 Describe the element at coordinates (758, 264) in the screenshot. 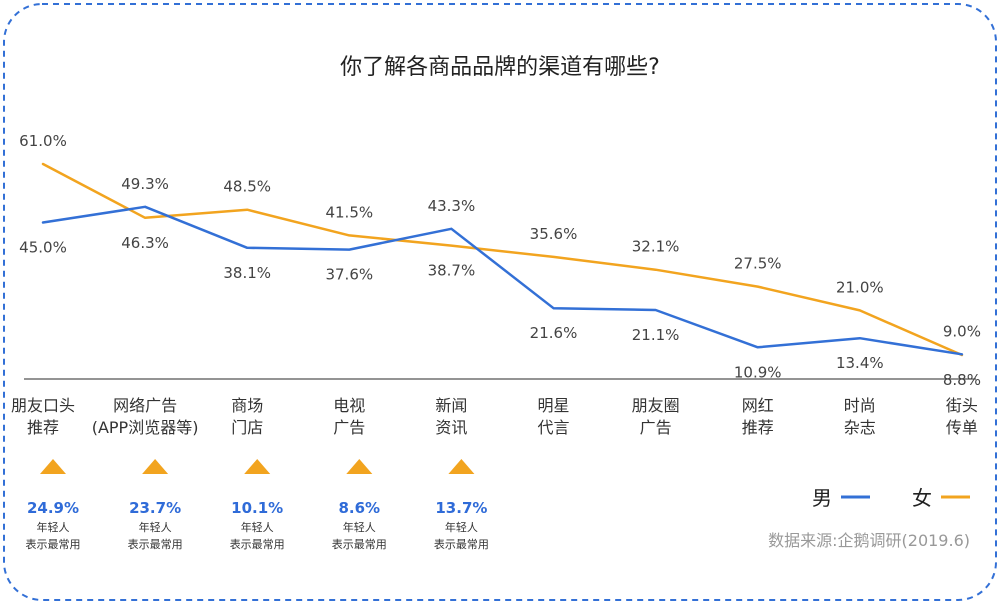

I see `data-label-female-7: 27.5%` at that location.